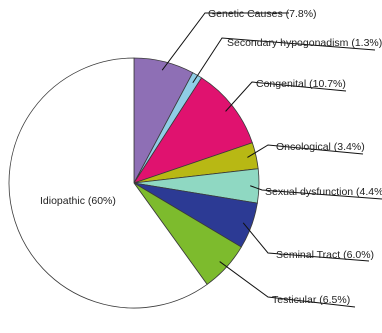 The height and width of the screenshot is (333, 382). I want to click on leader-line-seminal-tract, so click(306, 242).